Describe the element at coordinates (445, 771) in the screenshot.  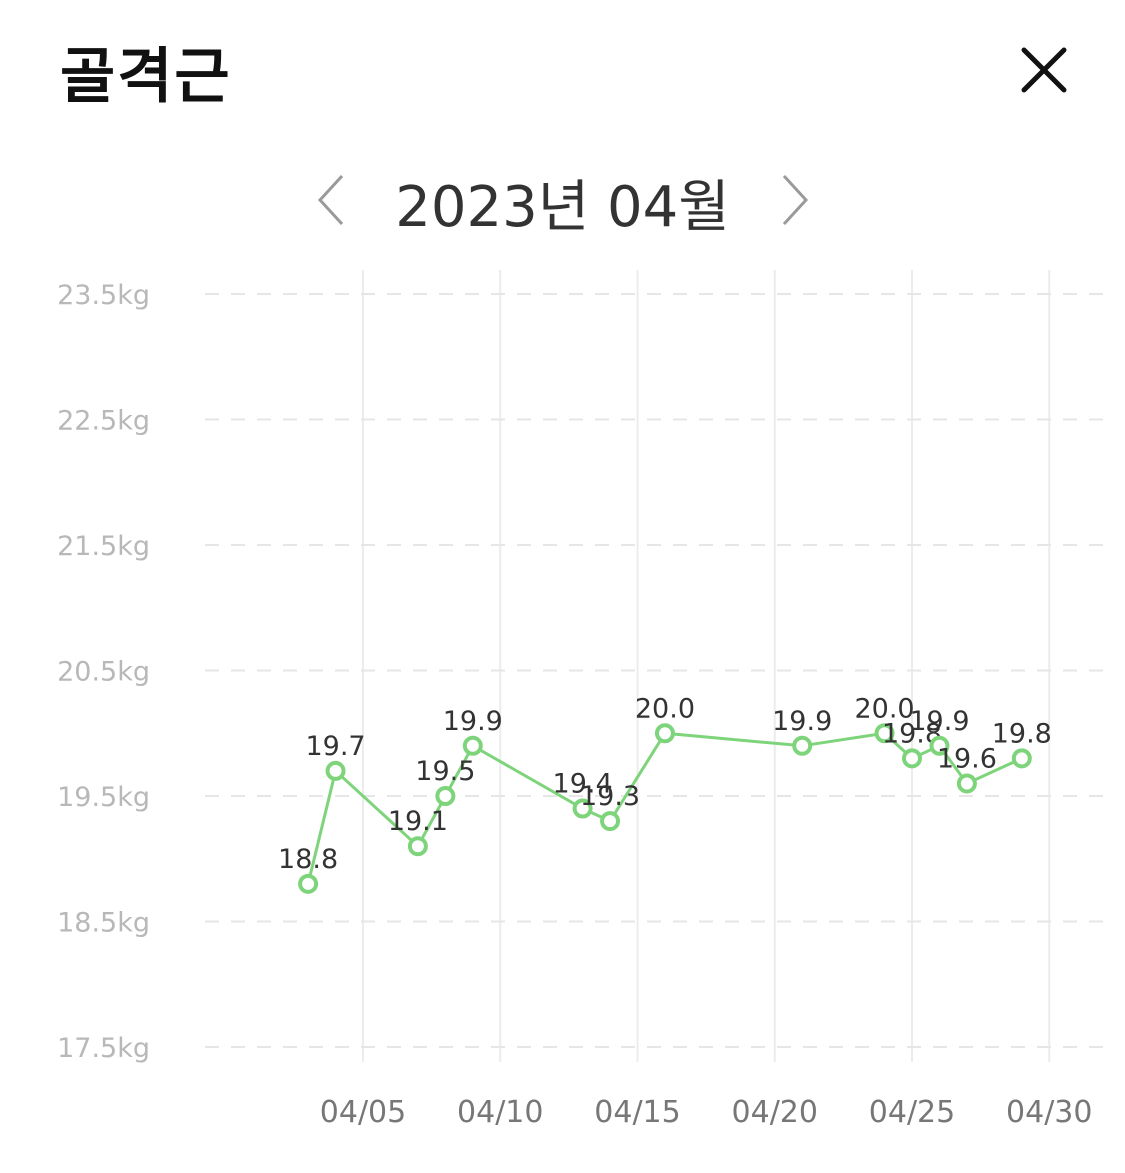
I see `data-label: 19.5` at that location.